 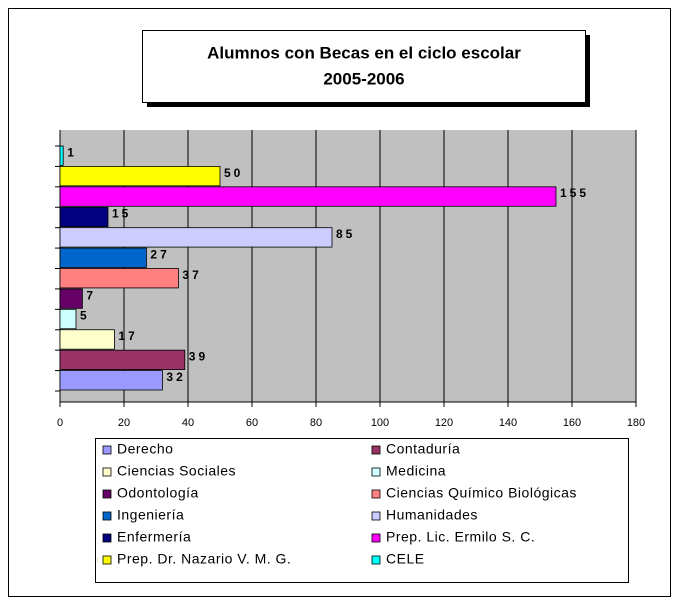 What do you see at coordinates (85, 316) in the screenshot?
I see `data-label: 5` at bounding box center [85, 316].